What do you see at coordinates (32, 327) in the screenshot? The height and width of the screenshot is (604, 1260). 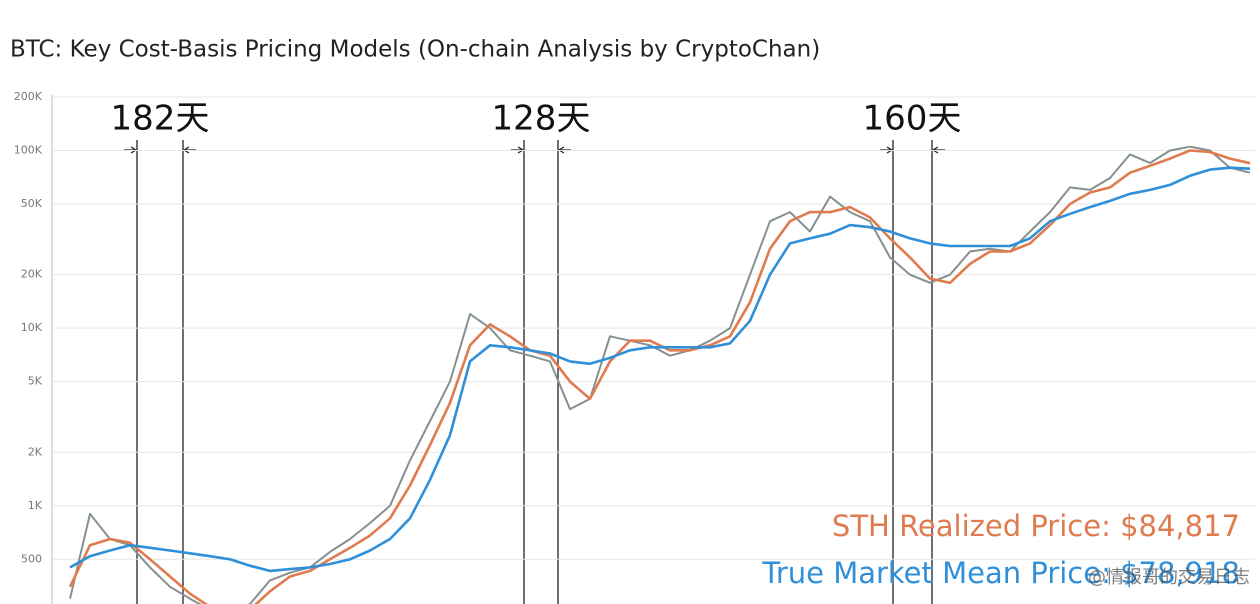 I see `y-tick-label: 10K` at bounding box center [32, 327].